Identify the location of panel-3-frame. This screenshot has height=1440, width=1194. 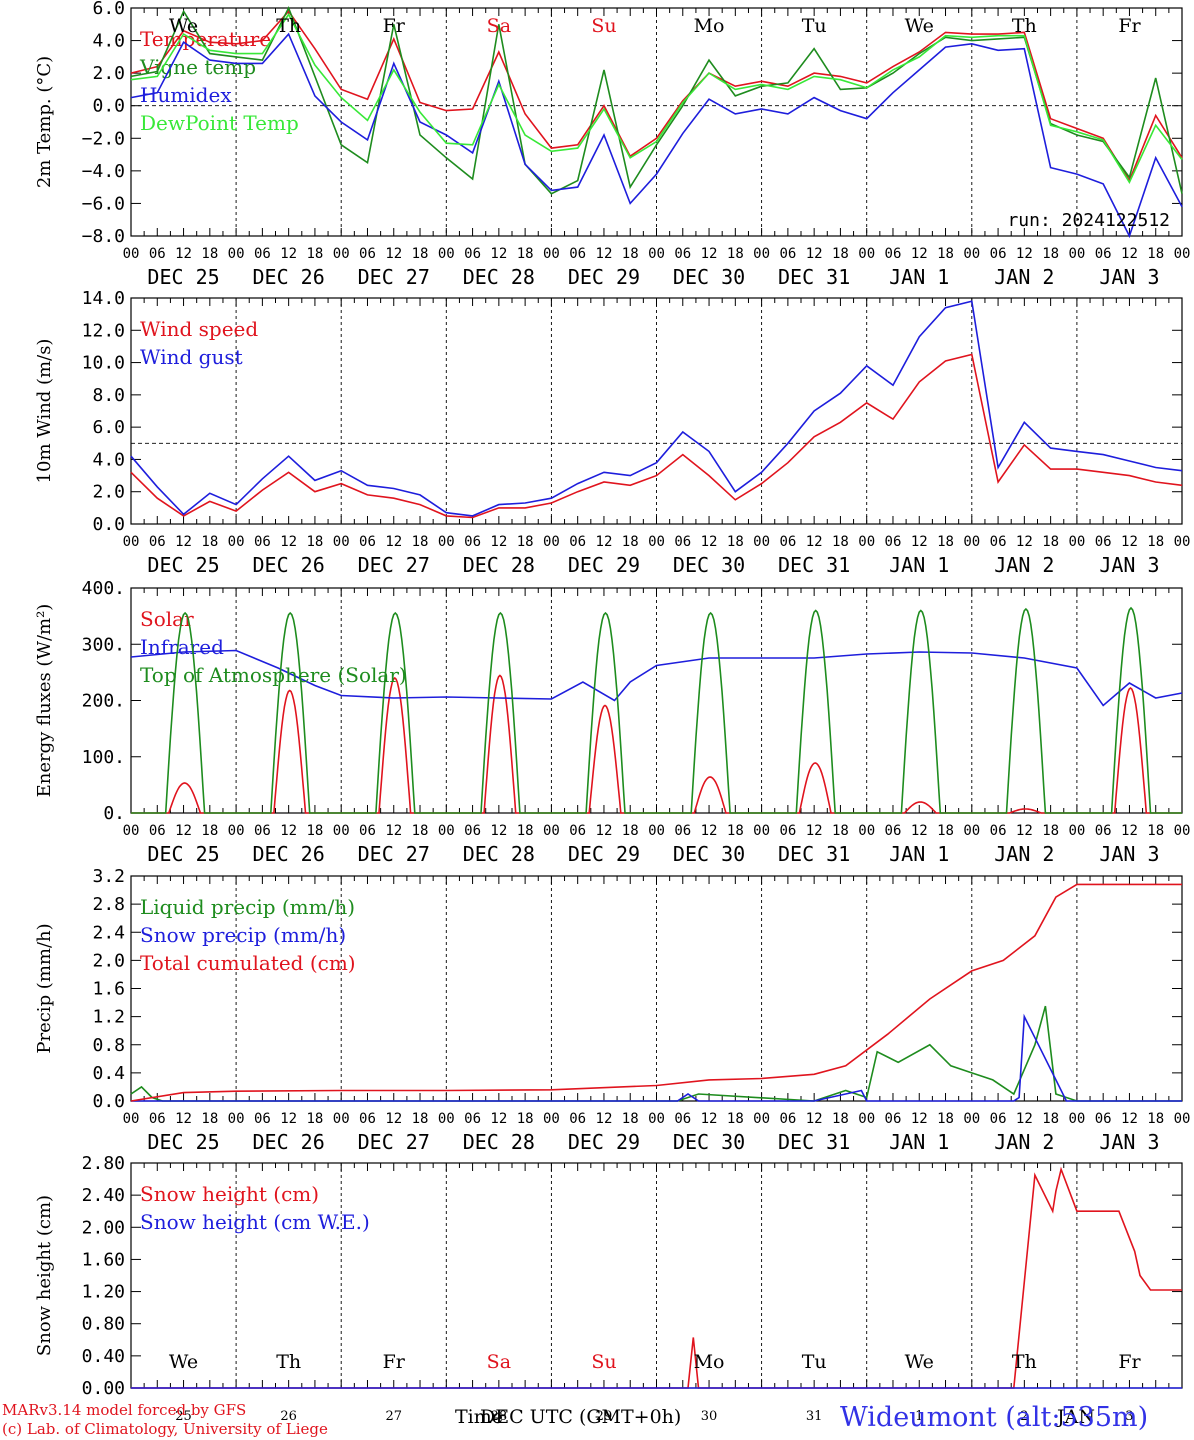
(656, 700).